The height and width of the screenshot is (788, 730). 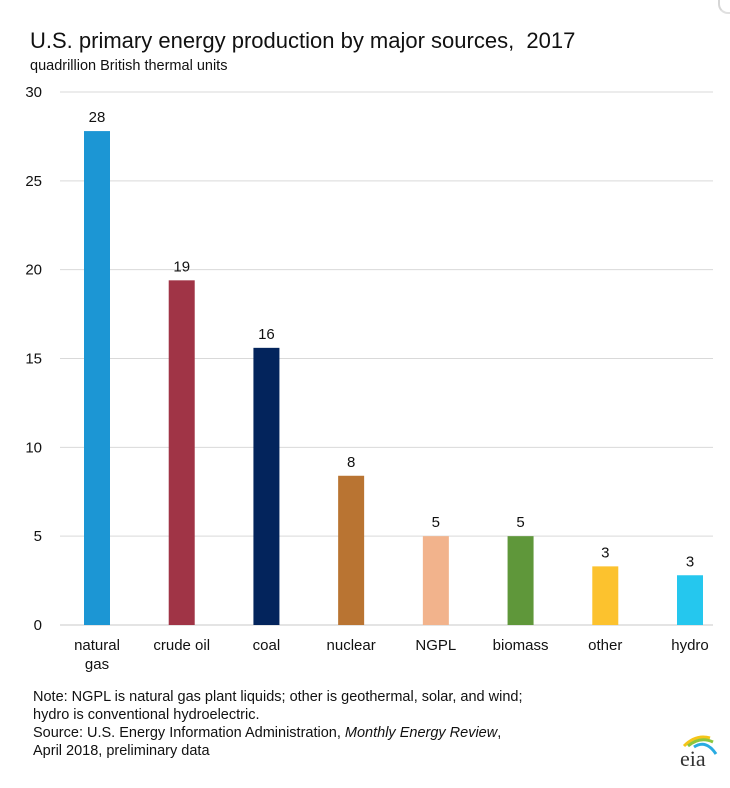 What do you see at coordinates (121, 751) in the screenshot?
I see `source-date-line: April 2018, preliminary data` at bounding box center [121, 751].